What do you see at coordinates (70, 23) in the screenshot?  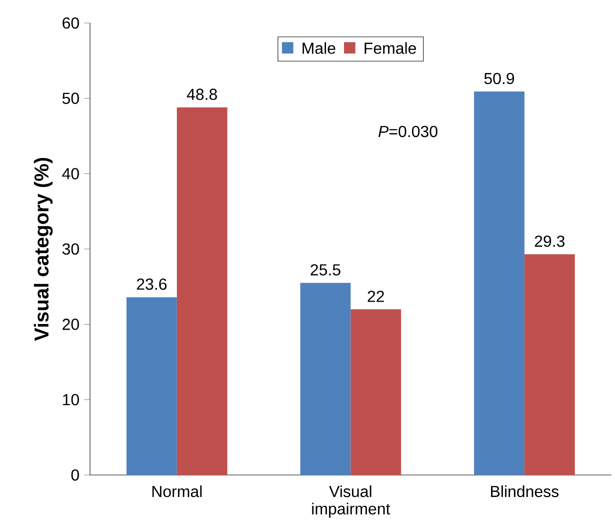 I see `y-tick-label: 60` at bounding box center [70, 23].